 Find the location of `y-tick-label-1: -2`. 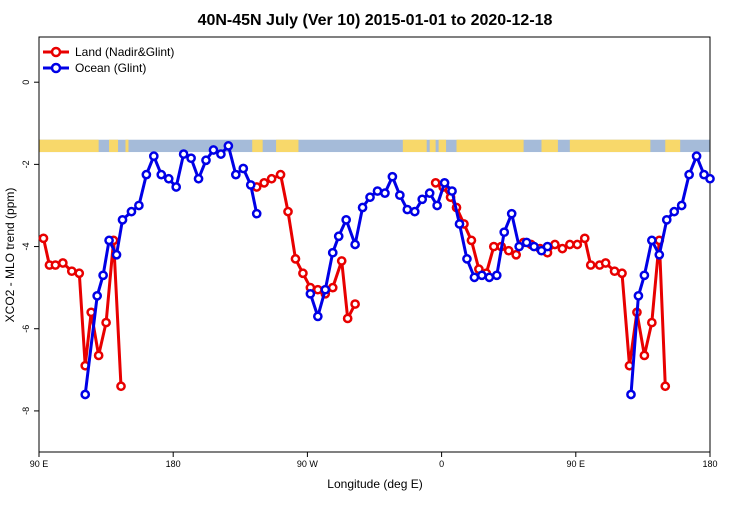

y-tick-label-1: -2 is located at coordinates (26, 164).